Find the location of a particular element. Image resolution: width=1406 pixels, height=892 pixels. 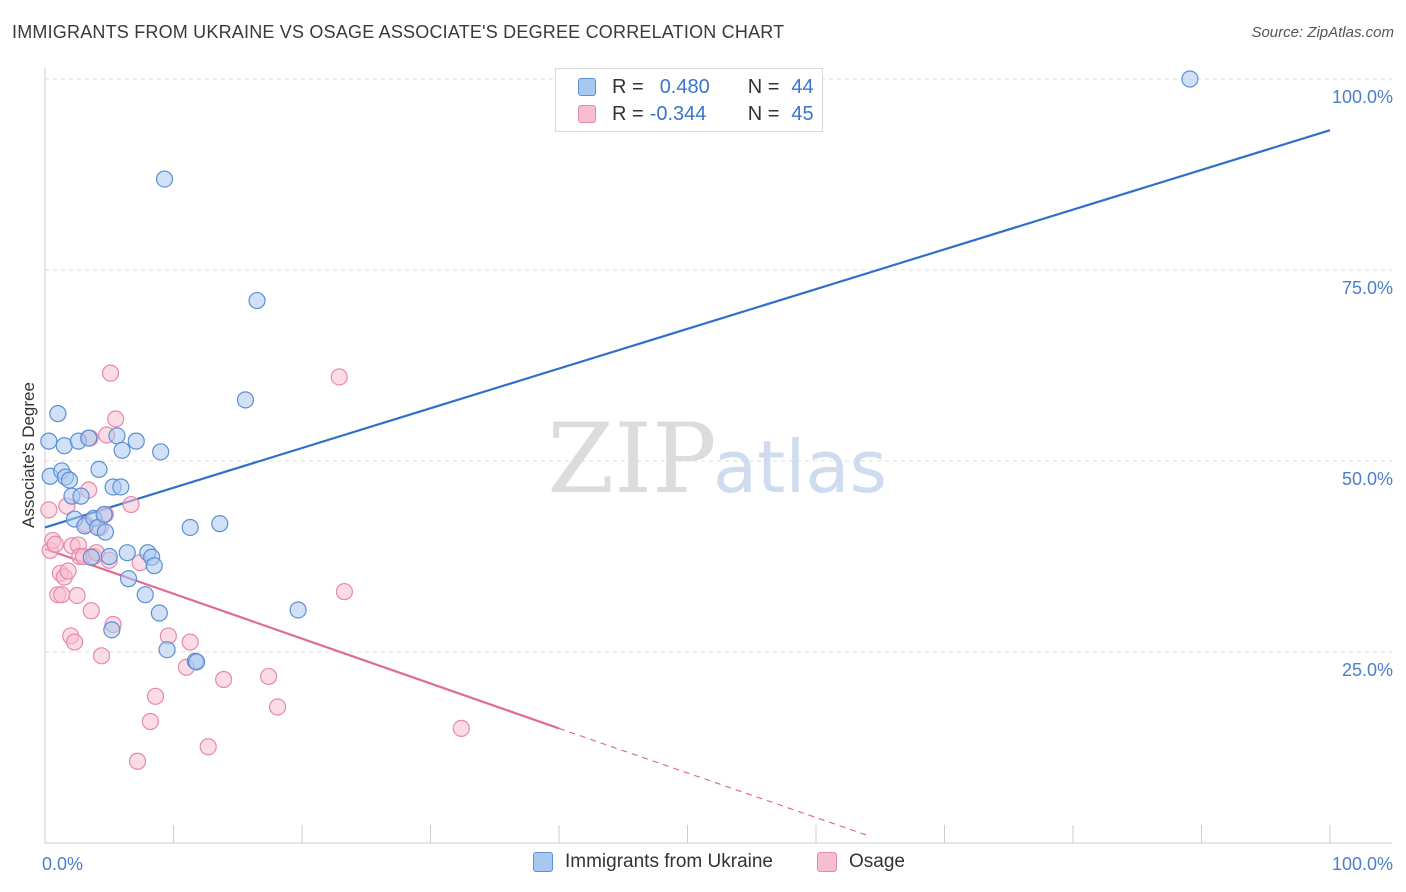

legend-row-osage: R = -0.344 N = 45 is located at coordinates (696, 114).